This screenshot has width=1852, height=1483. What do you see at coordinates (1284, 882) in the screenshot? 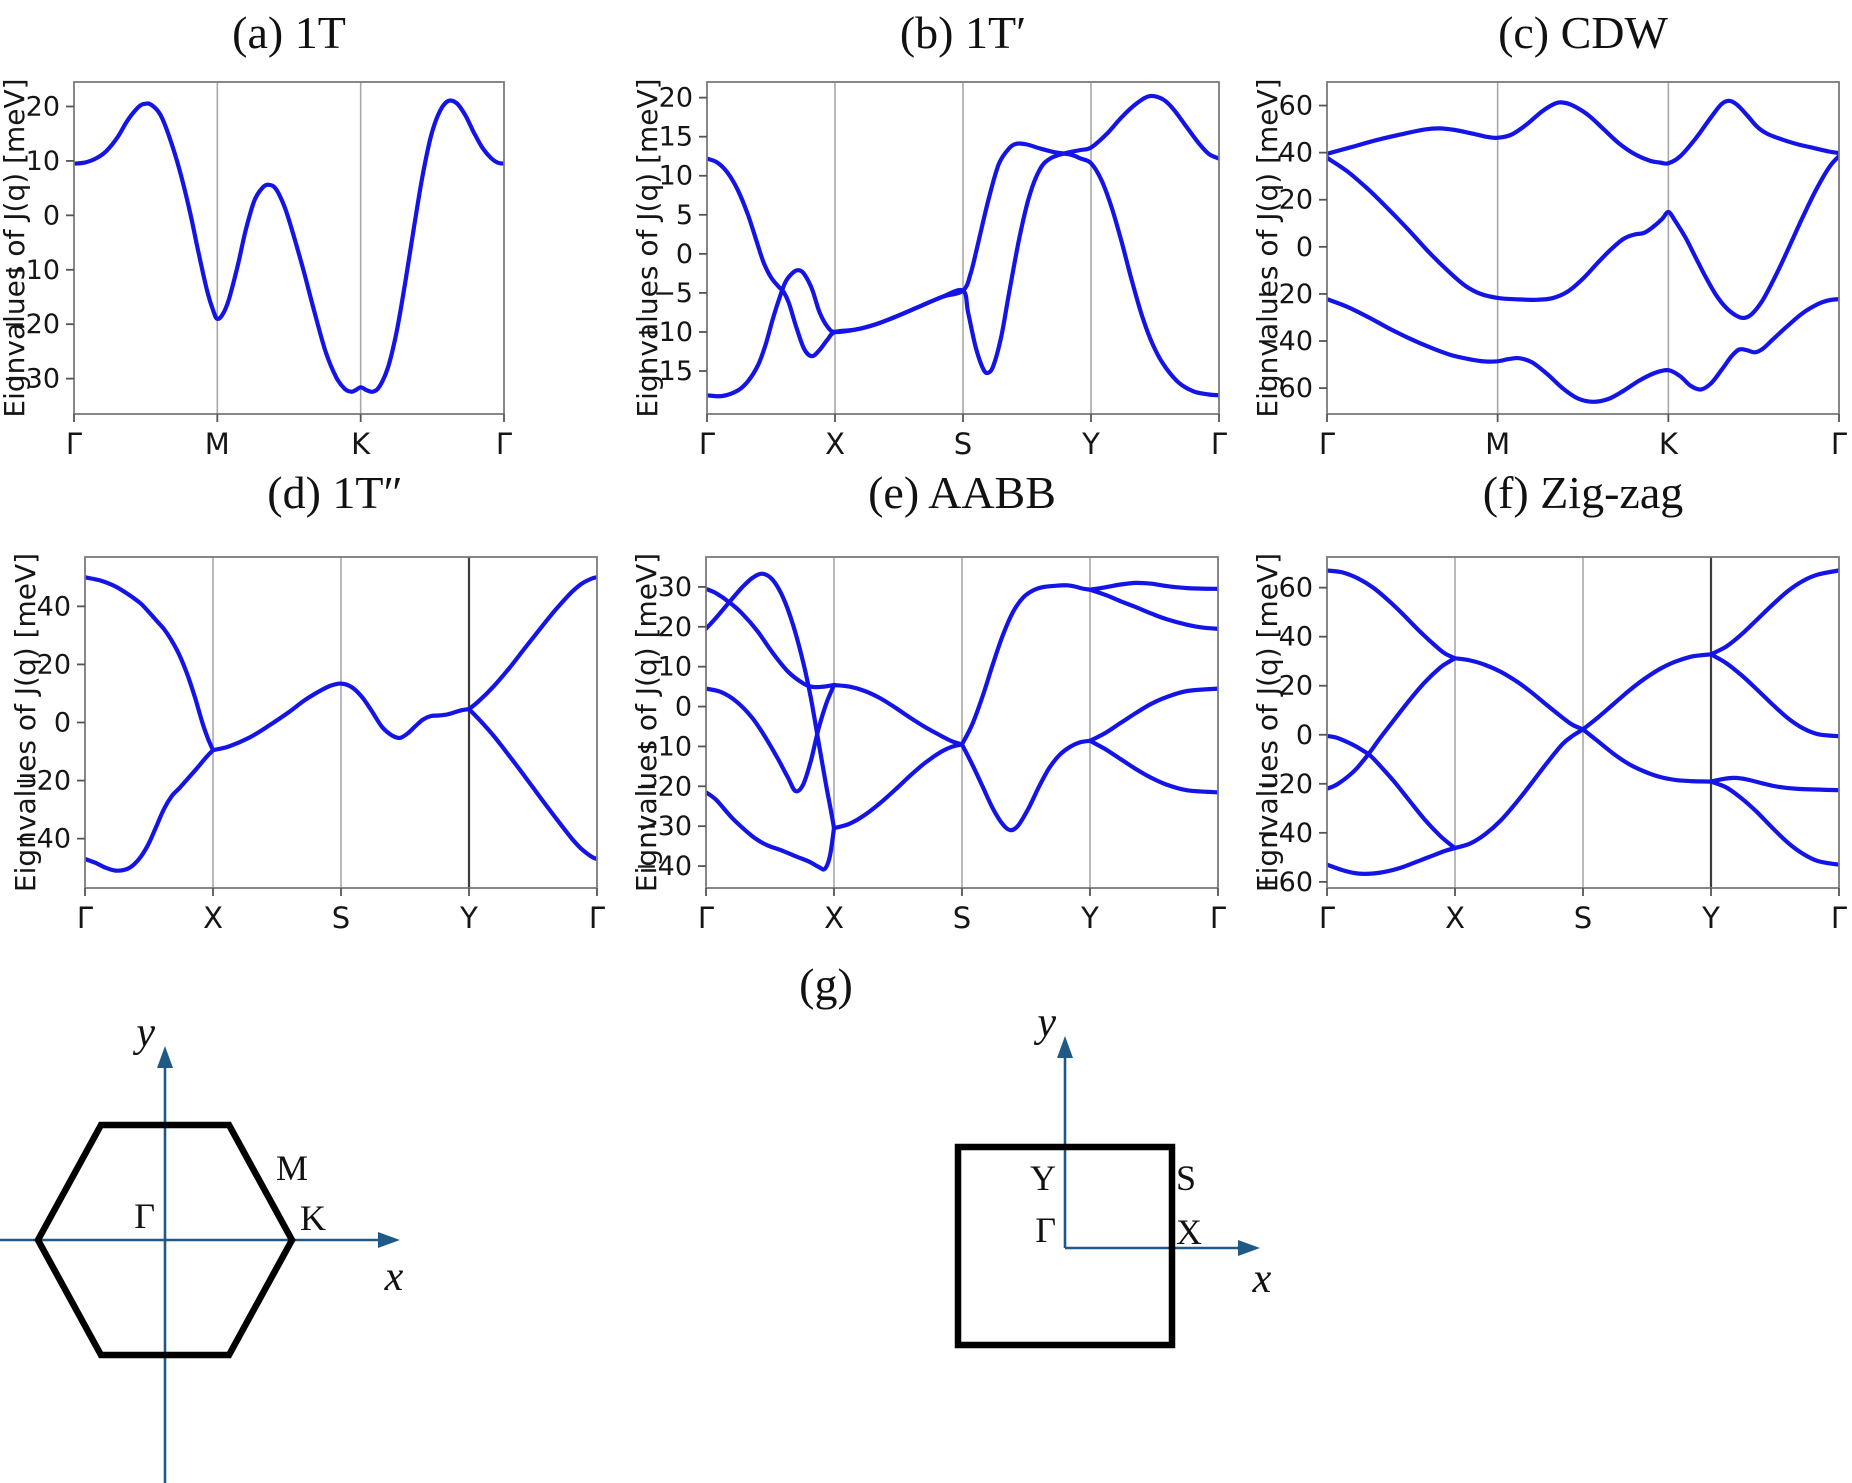
I see `y-tick-label: −60` at bounding box center [1284, 882].